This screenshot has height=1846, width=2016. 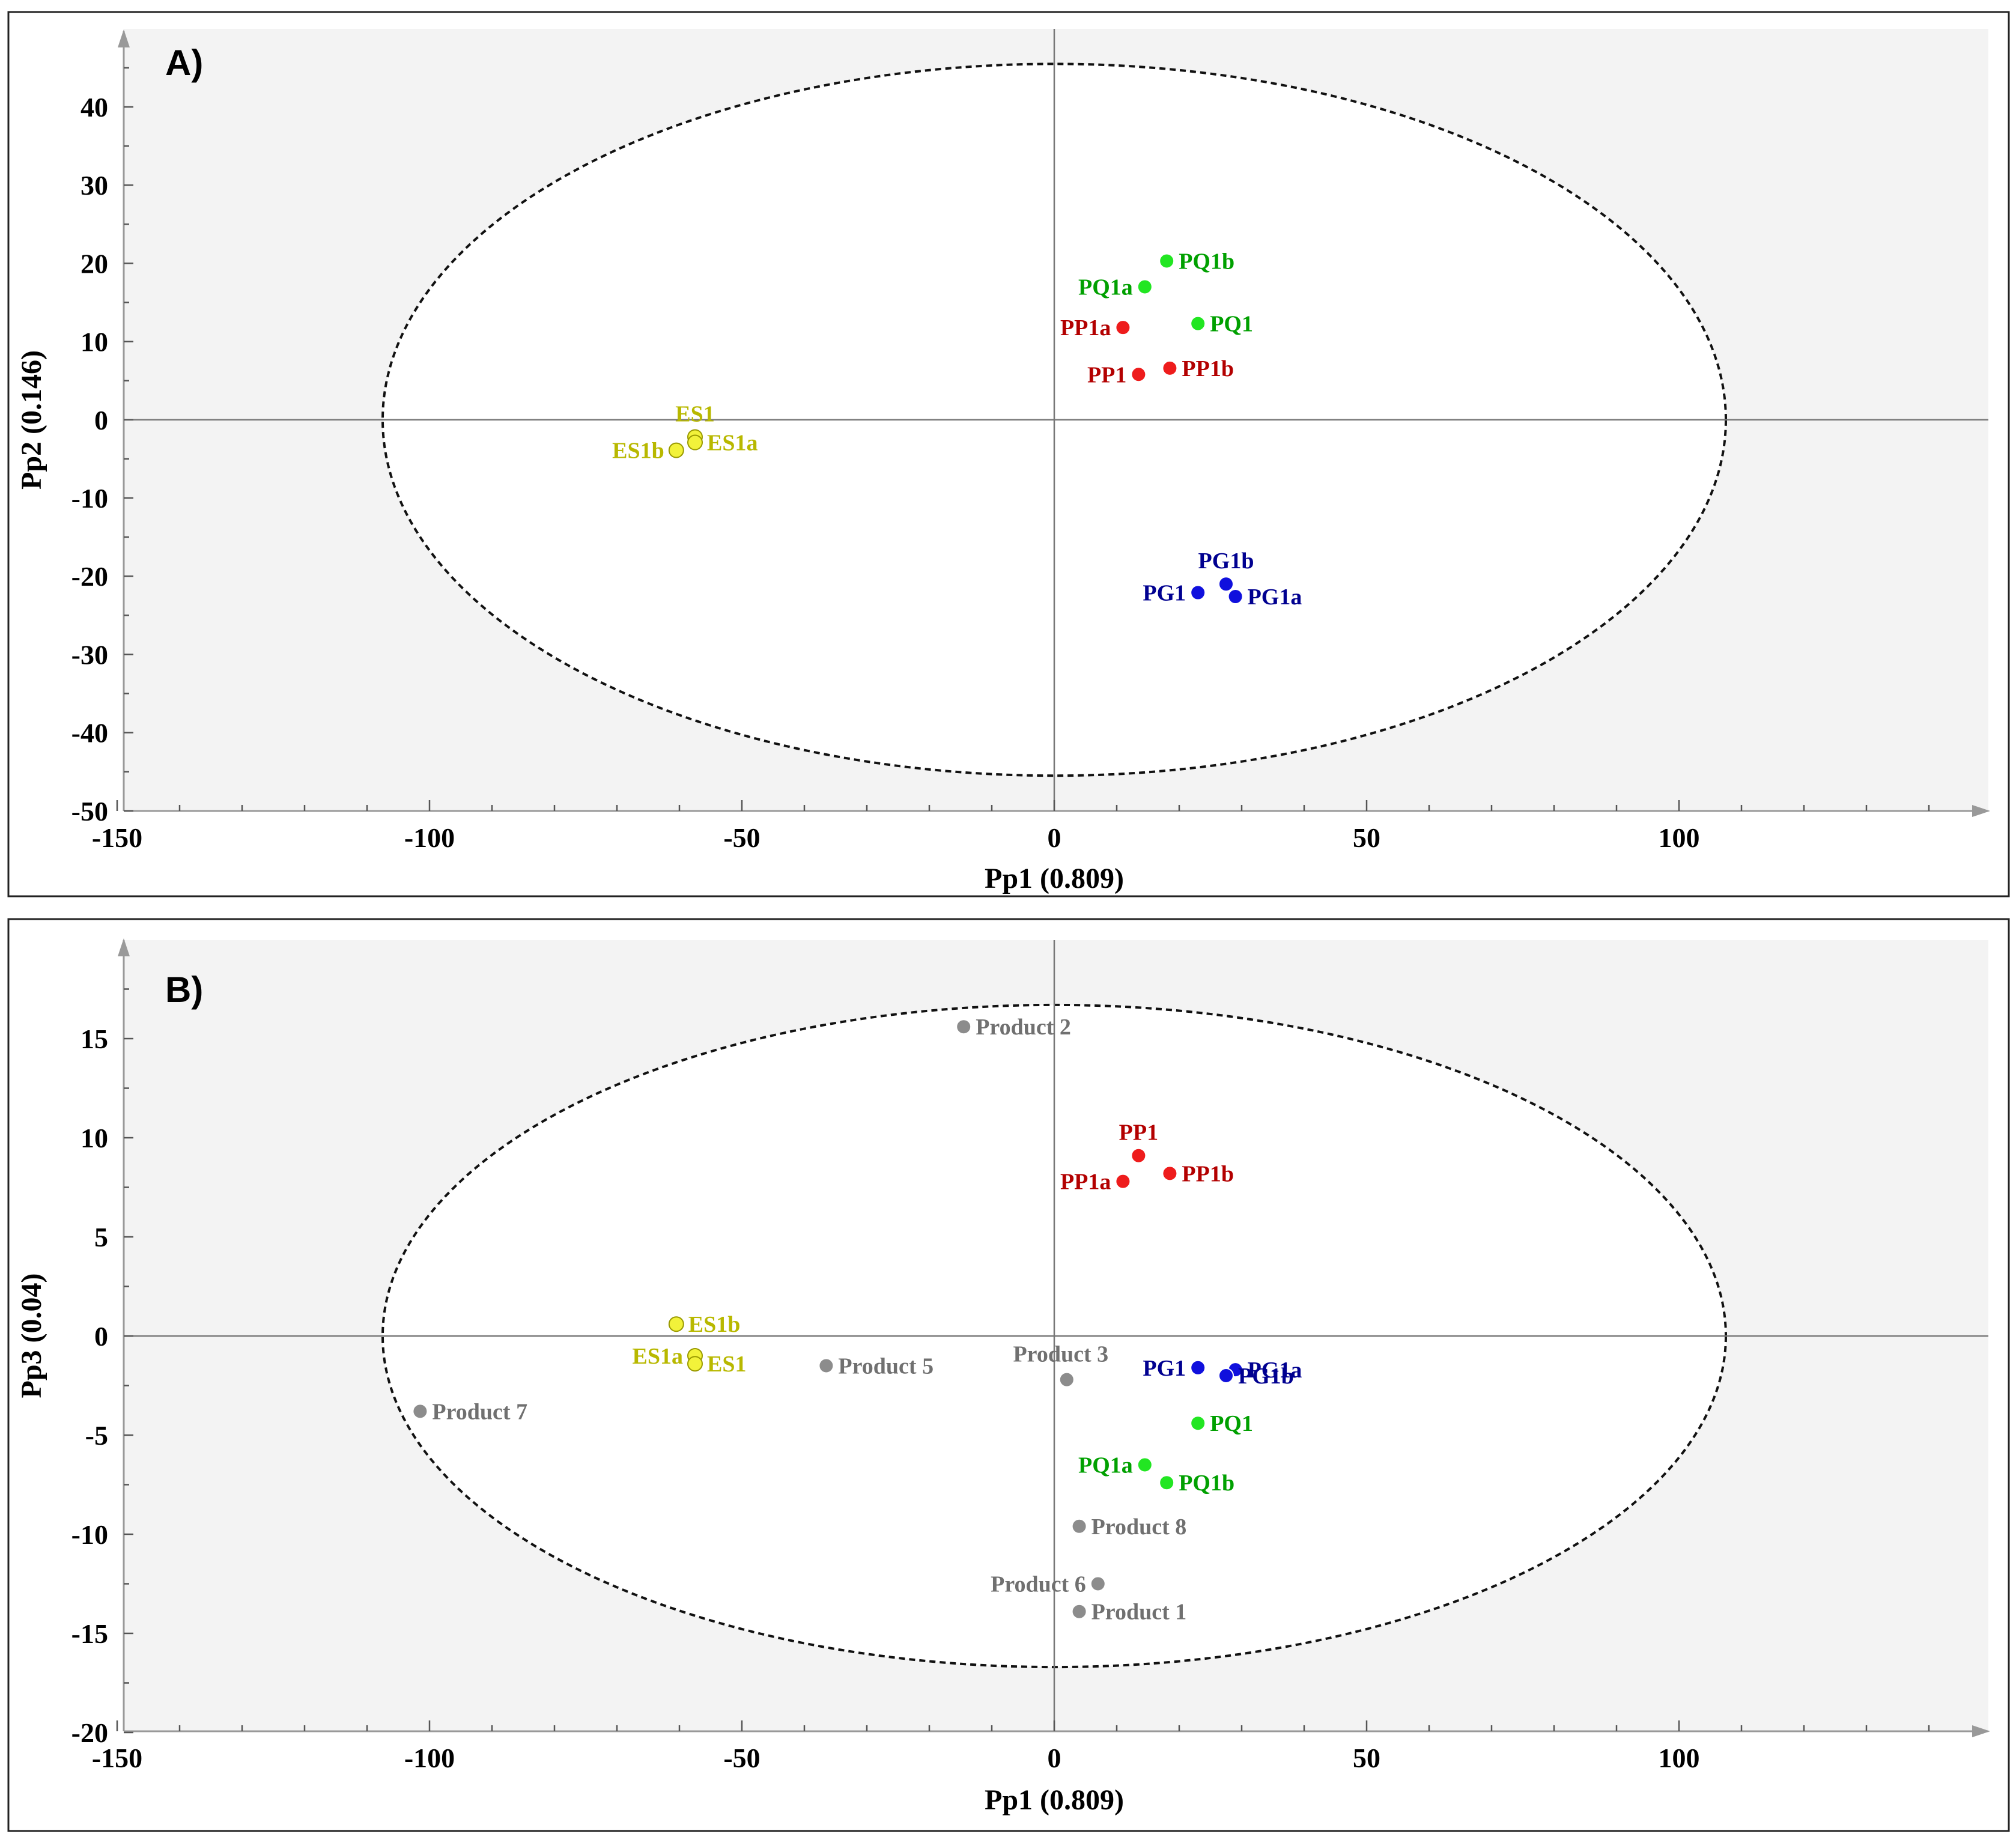 What do you see at coordinates (94, 1039) in the screenshot?
I see `y-tick-label: 15` at bounding box center [94, 1039].